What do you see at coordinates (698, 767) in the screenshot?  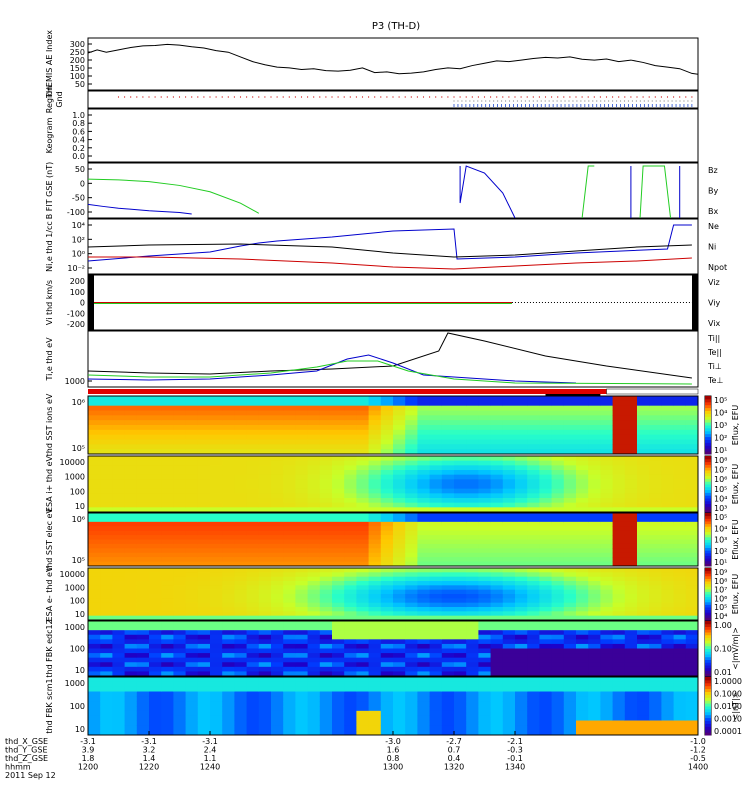 I see `aux-row-value-3-6: 1400` at bounding box center [698, 767].